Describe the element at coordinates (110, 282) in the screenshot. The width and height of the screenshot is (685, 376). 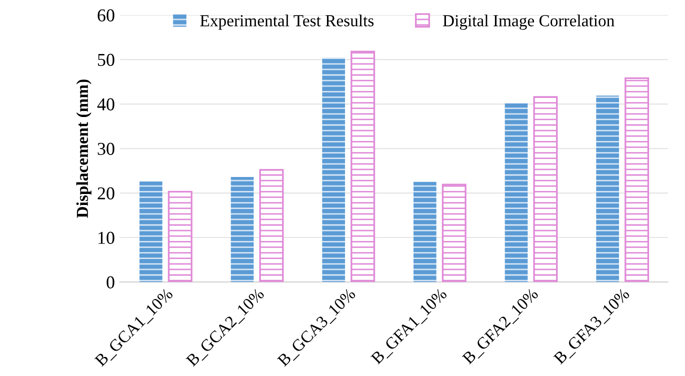
I see `y-tick-label: 0` at that location.